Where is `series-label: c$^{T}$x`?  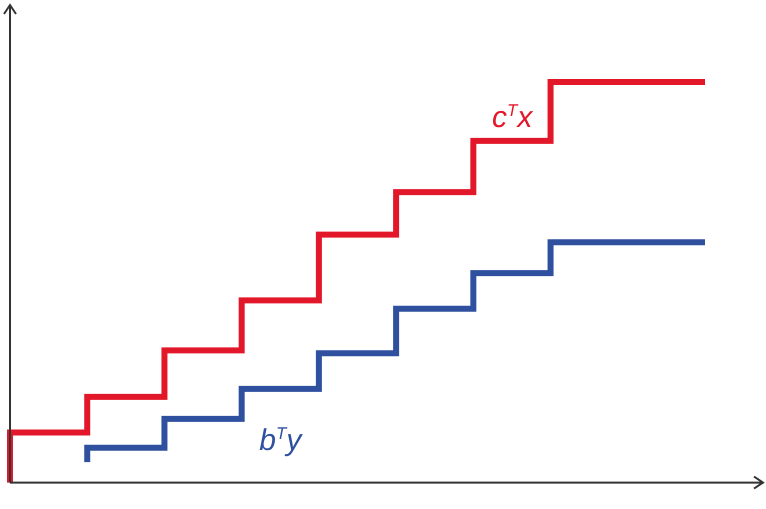
series-label: c$^{T}$x is located at coordinates (512, 117).